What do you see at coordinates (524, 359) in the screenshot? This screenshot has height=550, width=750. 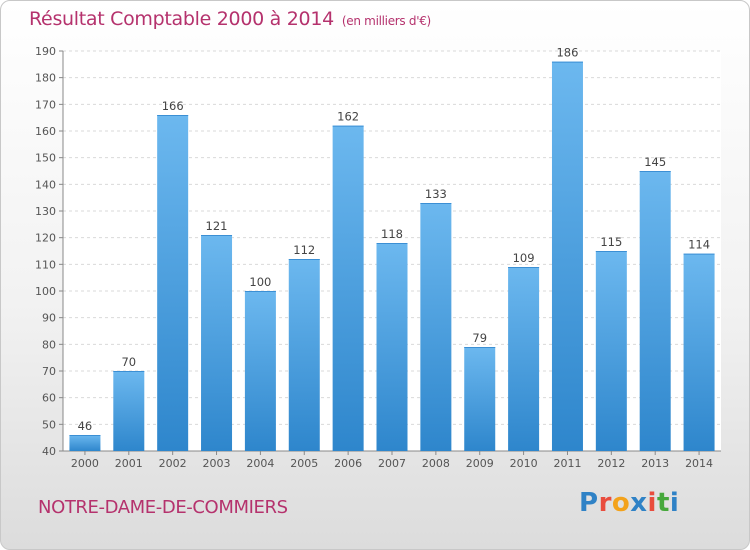 I see `bar-2010` at bounding box center [524, 359].